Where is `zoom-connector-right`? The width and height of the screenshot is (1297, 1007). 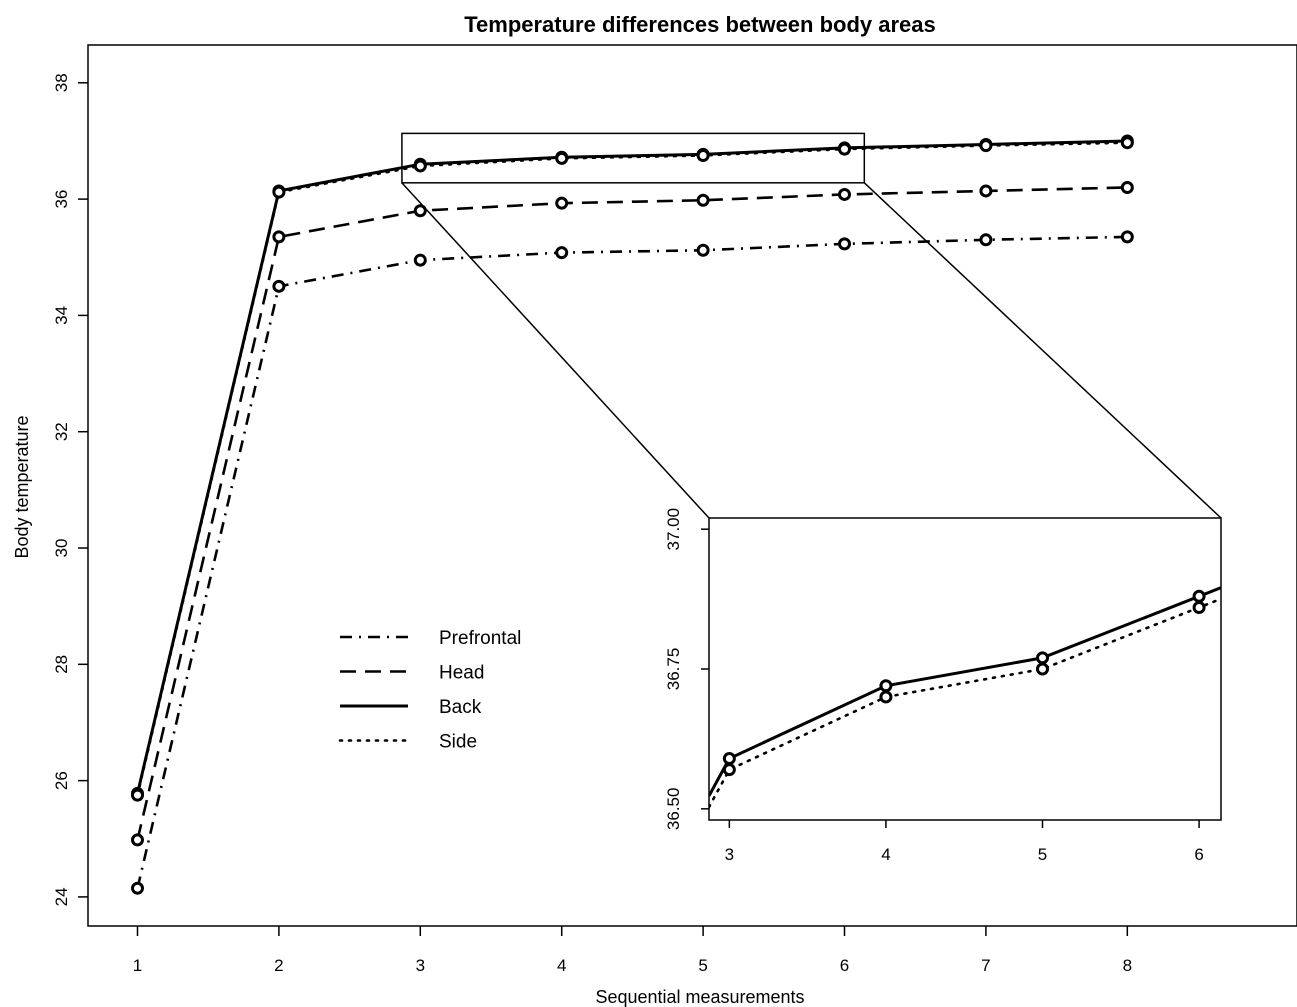 zoom-connector-right is located at coordinates (1042, 350).